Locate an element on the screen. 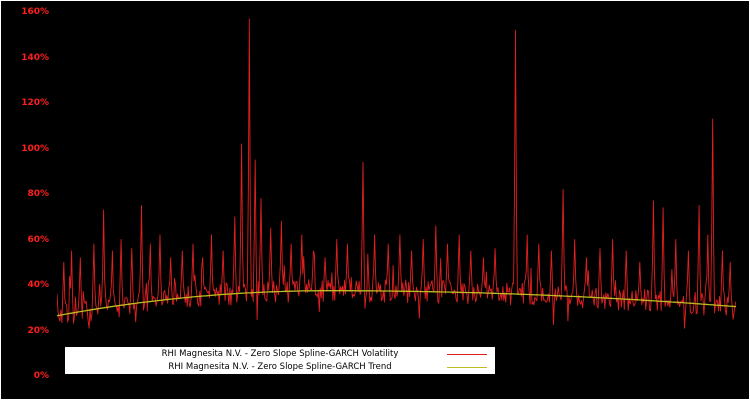 The image size is (750, 400). y-tick-label: 140% is located at coordinates (35, 57).